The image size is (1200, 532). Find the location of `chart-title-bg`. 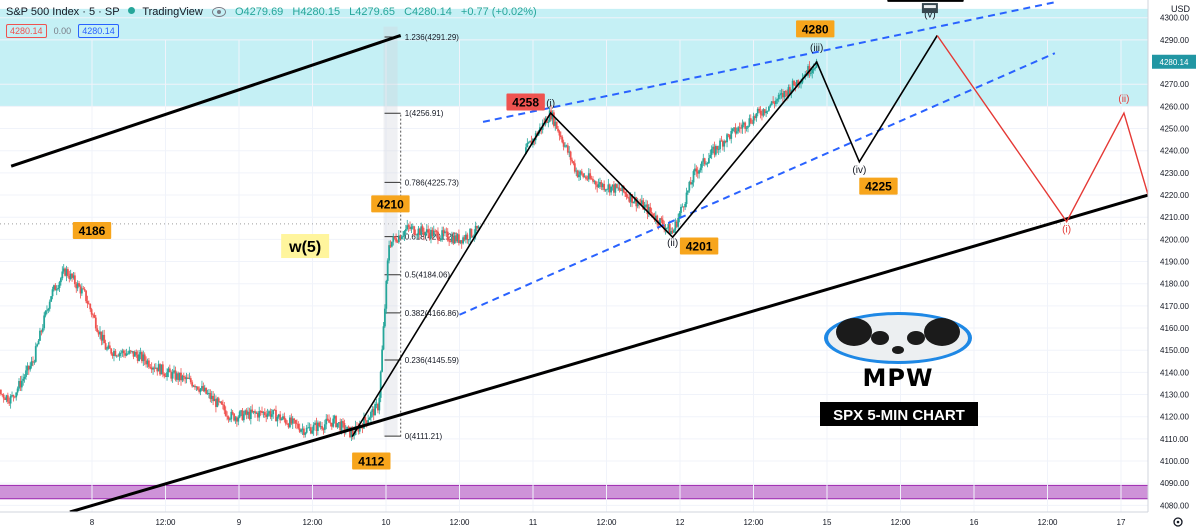

chart-title-bg is located at coordinates (899, 414).